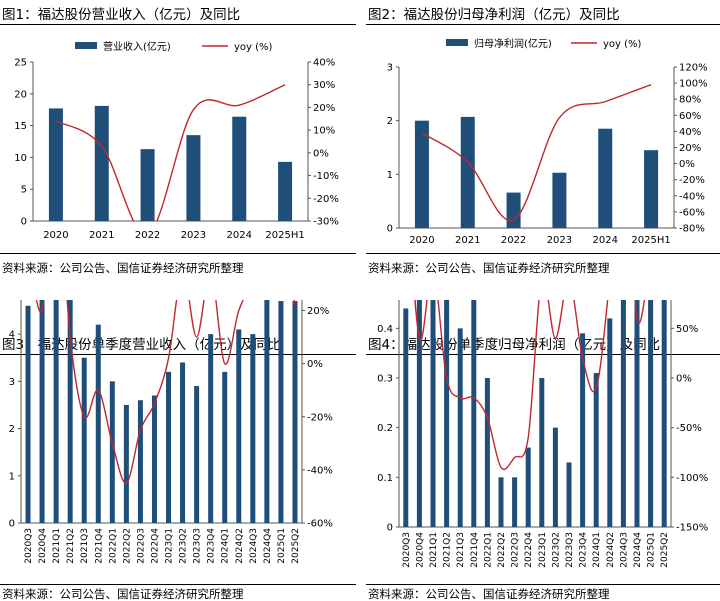 The image size is (720, 601). I want to click on x-tick-label: 2024Q3, so click(624, 550).